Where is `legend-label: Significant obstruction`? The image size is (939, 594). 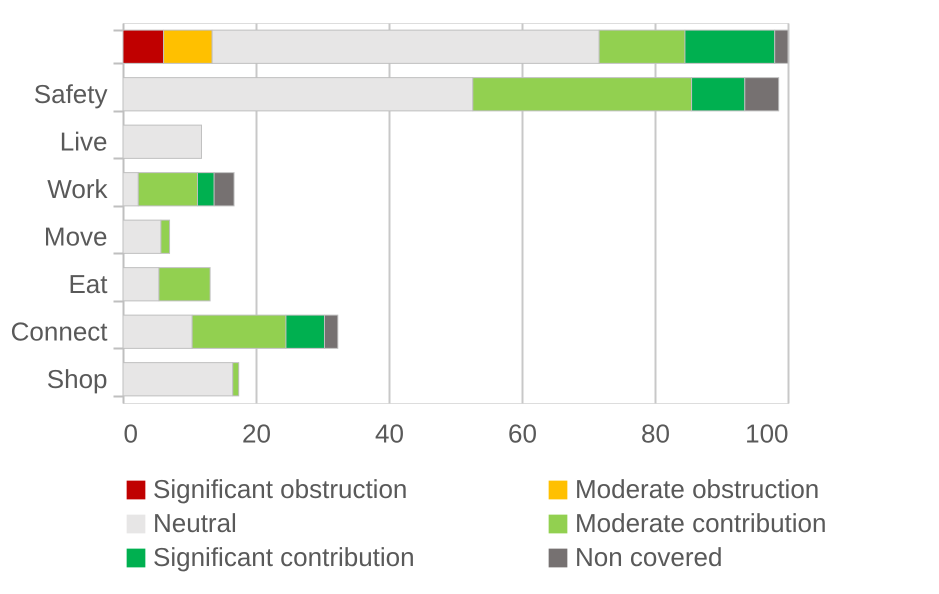
legend-label: Significant obstruction is located at coordinates (280, 489).